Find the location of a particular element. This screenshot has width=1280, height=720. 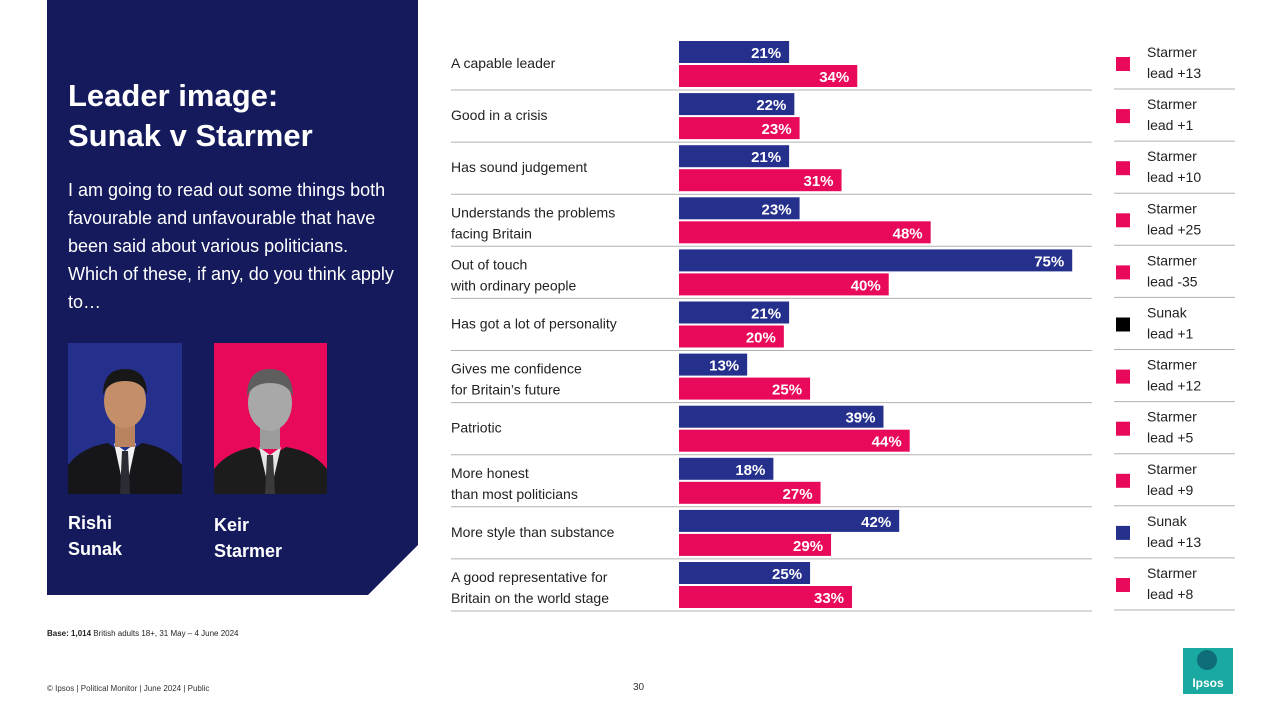

category-label: More style than substance is located at coordinates (533, 532).